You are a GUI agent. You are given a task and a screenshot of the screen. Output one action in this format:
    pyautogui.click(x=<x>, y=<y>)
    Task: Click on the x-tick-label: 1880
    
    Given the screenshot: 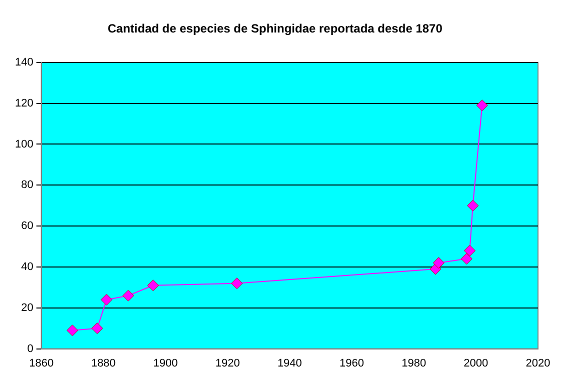 What is the action you would take?
    pyautogui.click(x=103, y=363)
    